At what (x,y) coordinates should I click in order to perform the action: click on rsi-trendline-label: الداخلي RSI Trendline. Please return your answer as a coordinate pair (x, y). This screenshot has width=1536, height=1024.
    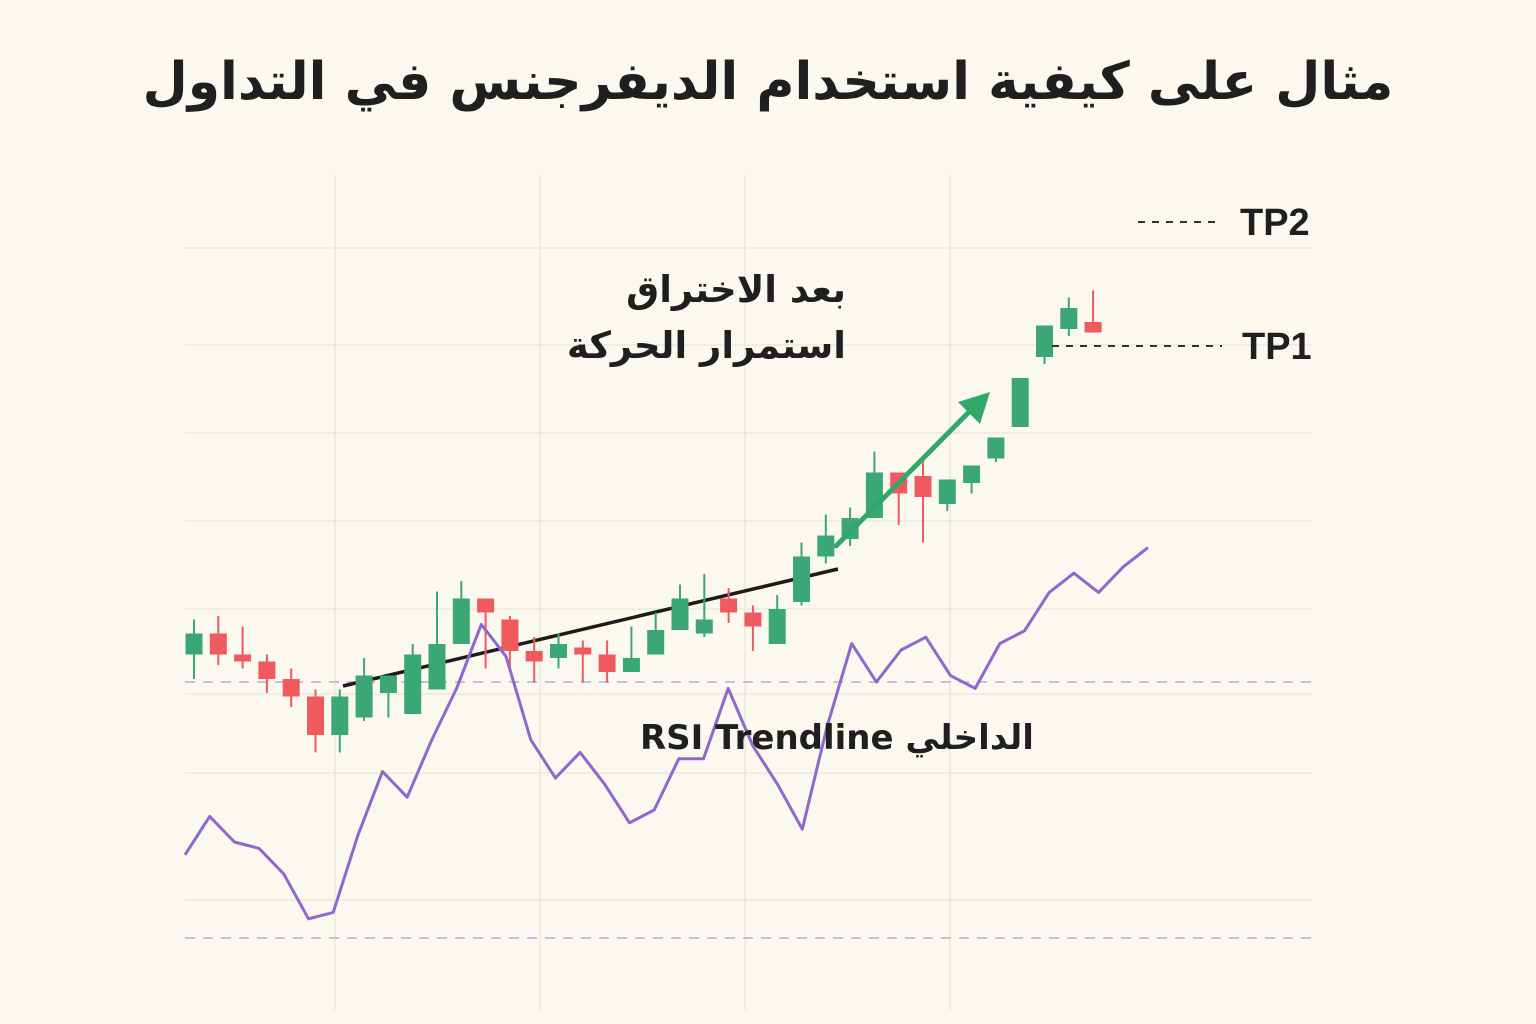
    Looking at the image, I should click on (837, 738).